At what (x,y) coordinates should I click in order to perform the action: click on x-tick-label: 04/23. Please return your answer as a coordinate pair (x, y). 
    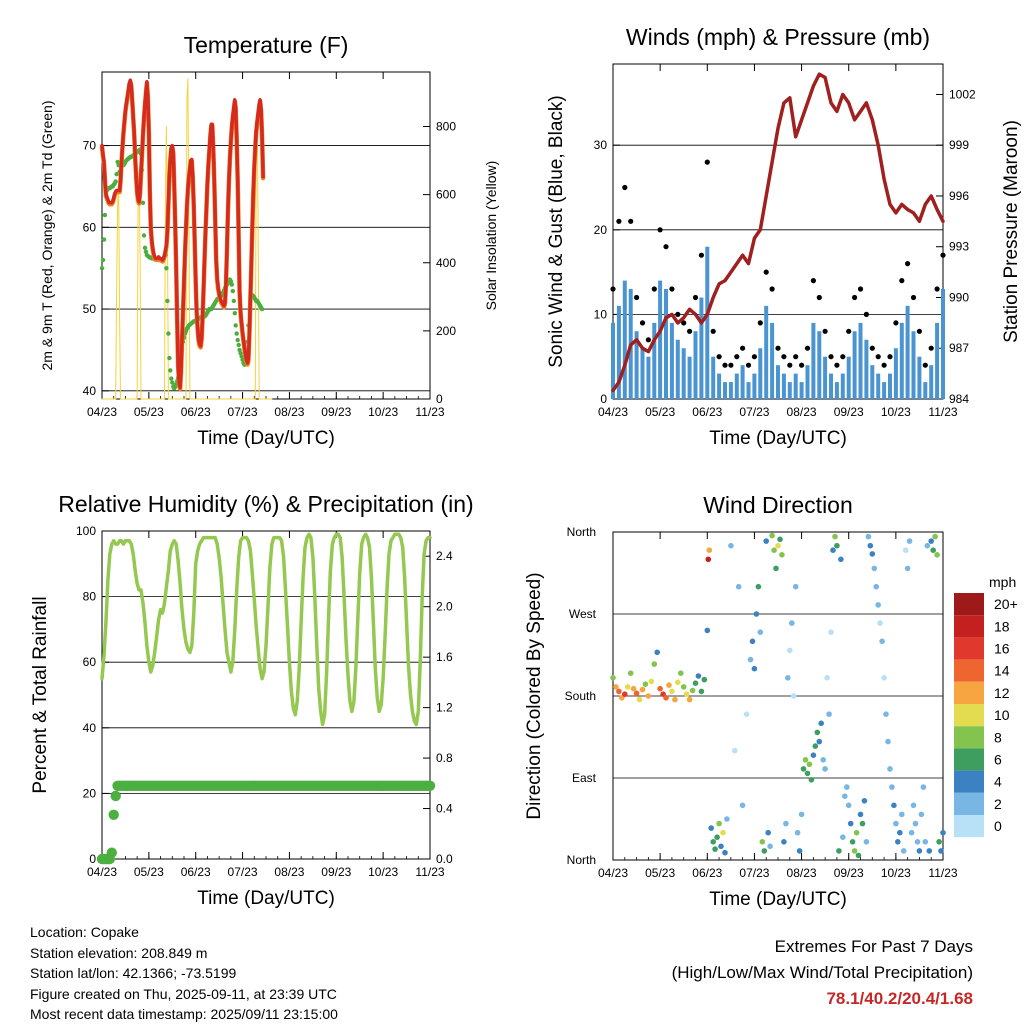
    Looking at the image, I should click on (102, 872).